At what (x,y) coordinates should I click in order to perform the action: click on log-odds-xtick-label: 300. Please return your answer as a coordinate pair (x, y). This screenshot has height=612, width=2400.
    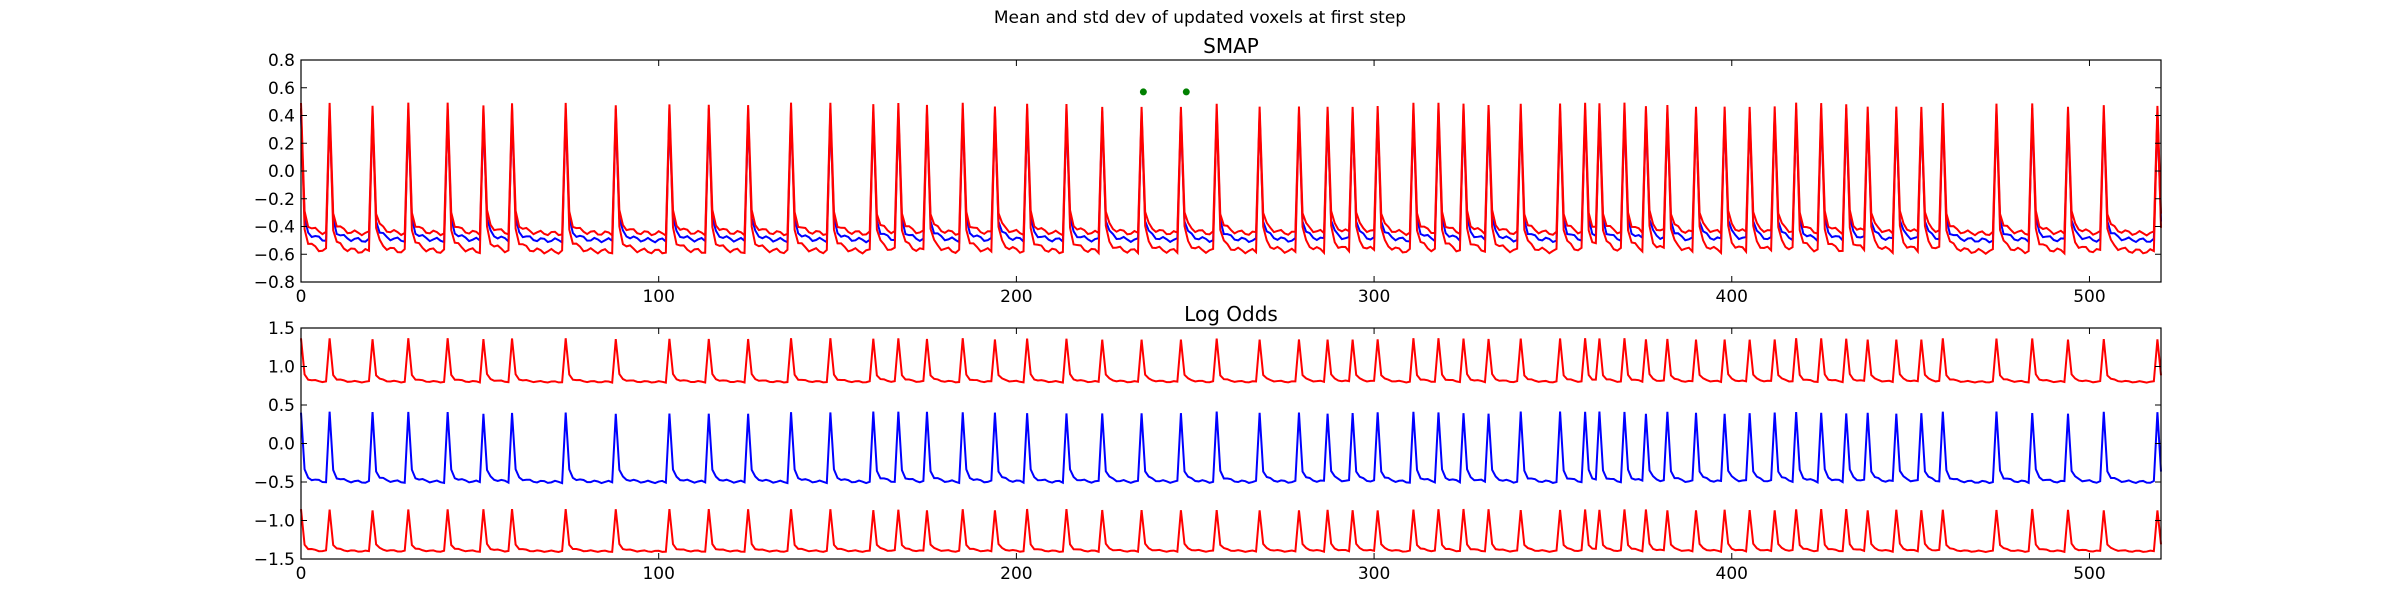
    Looking at the image, I should click on (1374, 574).